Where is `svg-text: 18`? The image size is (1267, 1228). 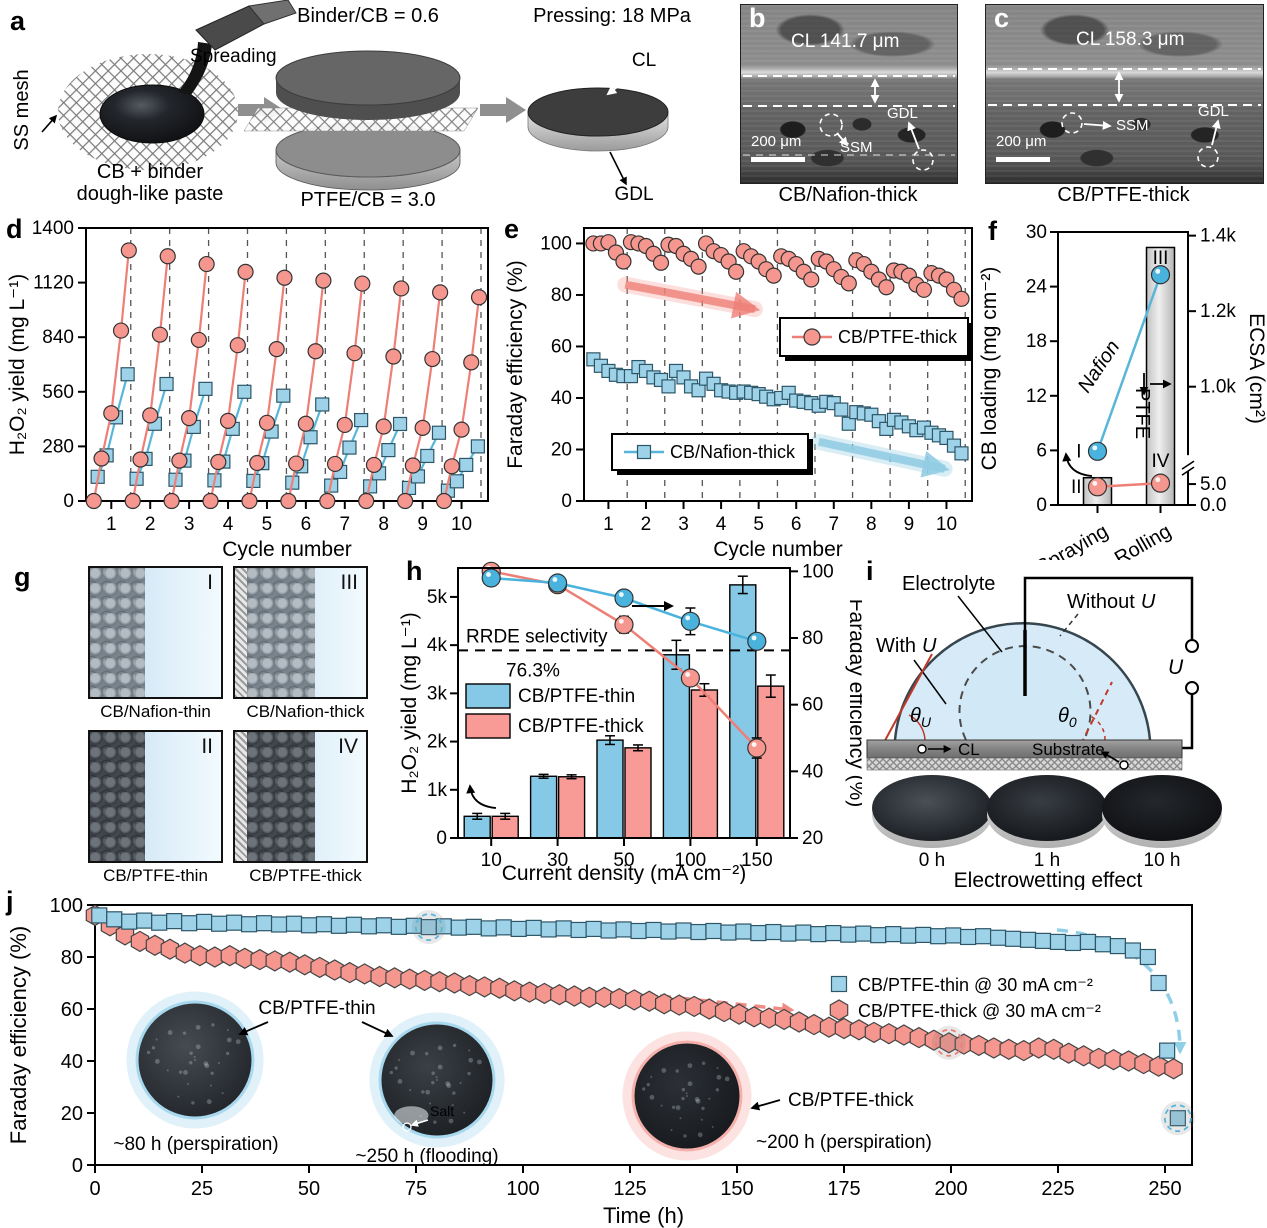
svg-text: 18 is located at coordinates (1036, 341).